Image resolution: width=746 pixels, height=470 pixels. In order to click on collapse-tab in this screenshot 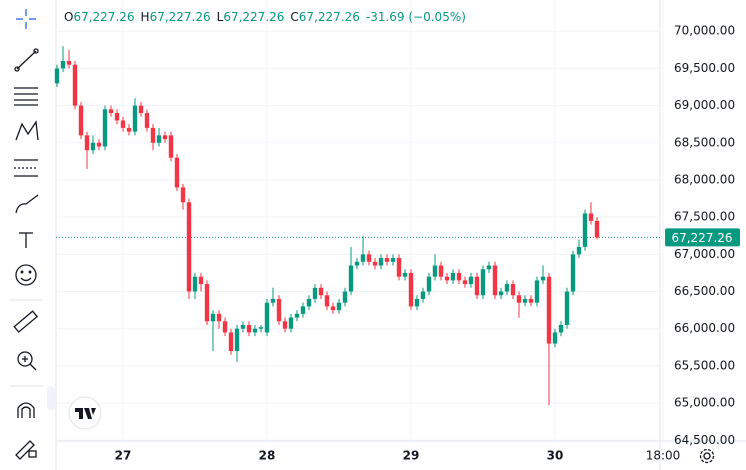, I will do `click(51, 398)`.